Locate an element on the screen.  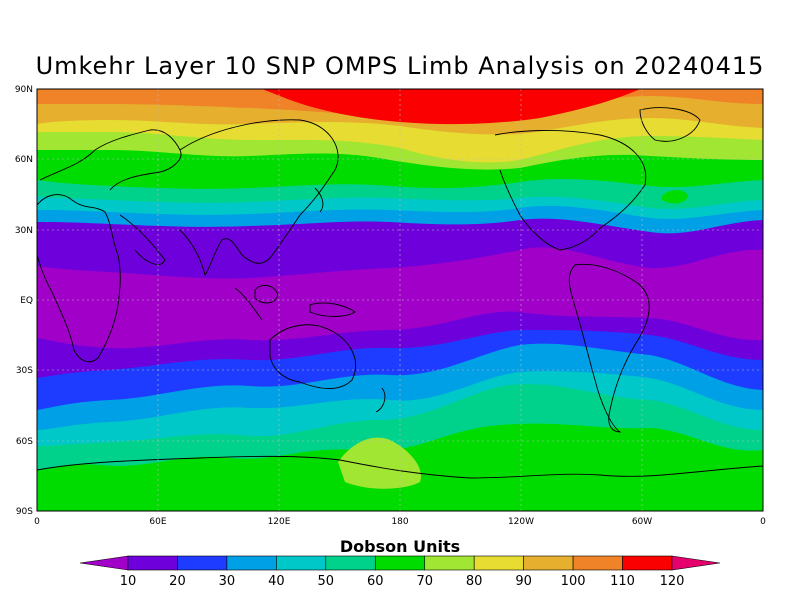
coast-europe is located at coordinates (110, 160).